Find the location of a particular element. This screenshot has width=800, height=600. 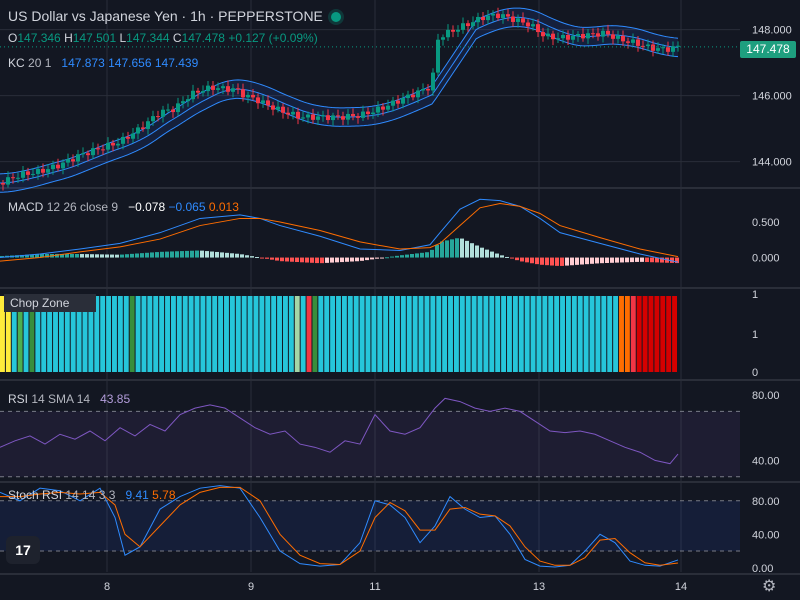

x-tick-label: 8 is located at coordinates (107, 587).